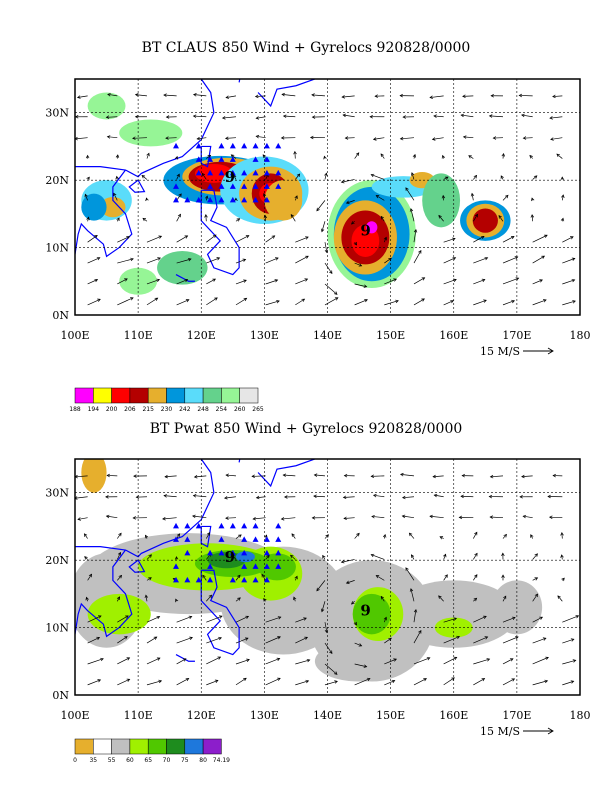 The image size is (612, 792). What do you see at coordinates (500, 731) in the screenshot?
I see `vector-key-label: 15 M/S` at bounding box center [500, 731].